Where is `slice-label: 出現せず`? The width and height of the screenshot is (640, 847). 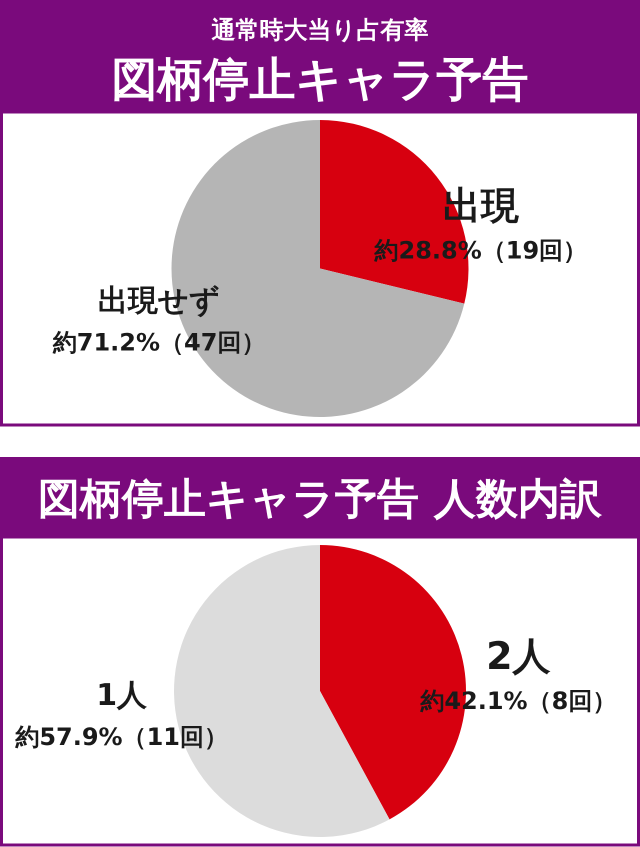
slice-label: 出現せず is located at coordinates (159, 300).